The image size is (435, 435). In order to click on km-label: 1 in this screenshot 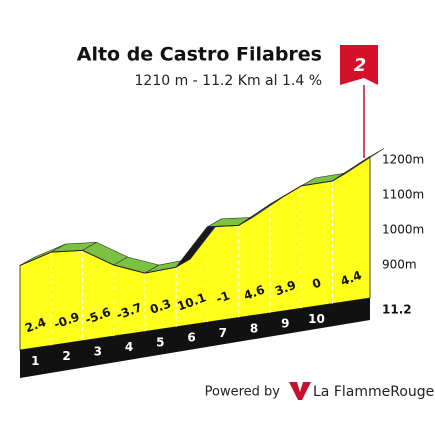, I will do `click(35, 361)`.